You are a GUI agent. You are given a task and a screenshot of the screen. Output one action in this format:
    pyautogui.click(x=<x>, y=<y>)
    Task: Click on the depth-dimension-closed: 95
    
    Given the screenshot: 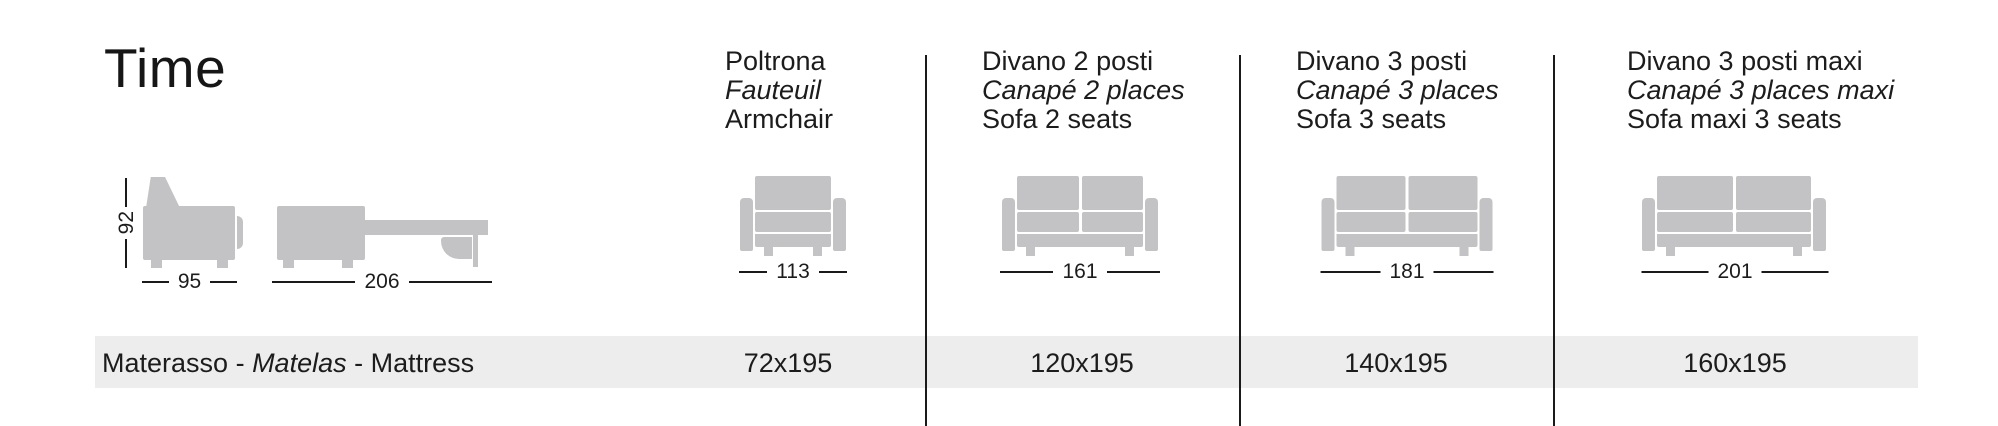 What is the action you would take?
    pyautogui.click(x=190, y=281)
    